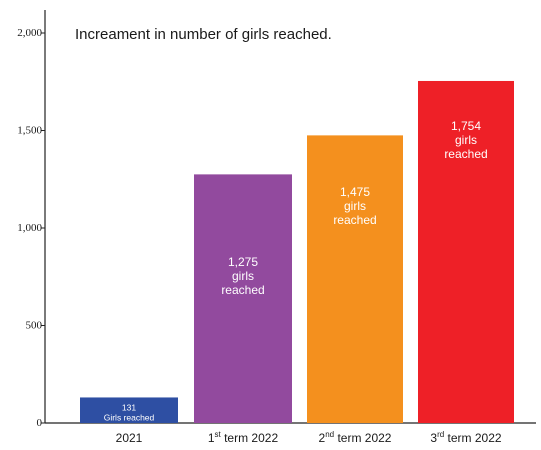  Describe the element at coordinates (34, 326) in the screenshot. I see `y-tick-label: 500` at that location.